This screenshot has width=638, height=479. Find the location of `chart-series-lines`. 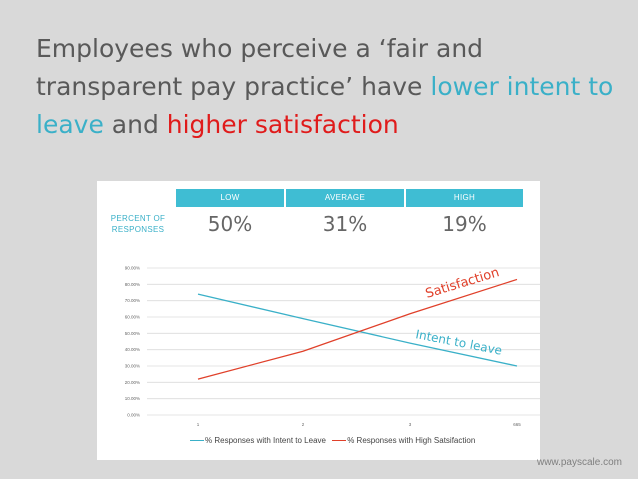

chart-series-lines is located at coordinates (357, 329).